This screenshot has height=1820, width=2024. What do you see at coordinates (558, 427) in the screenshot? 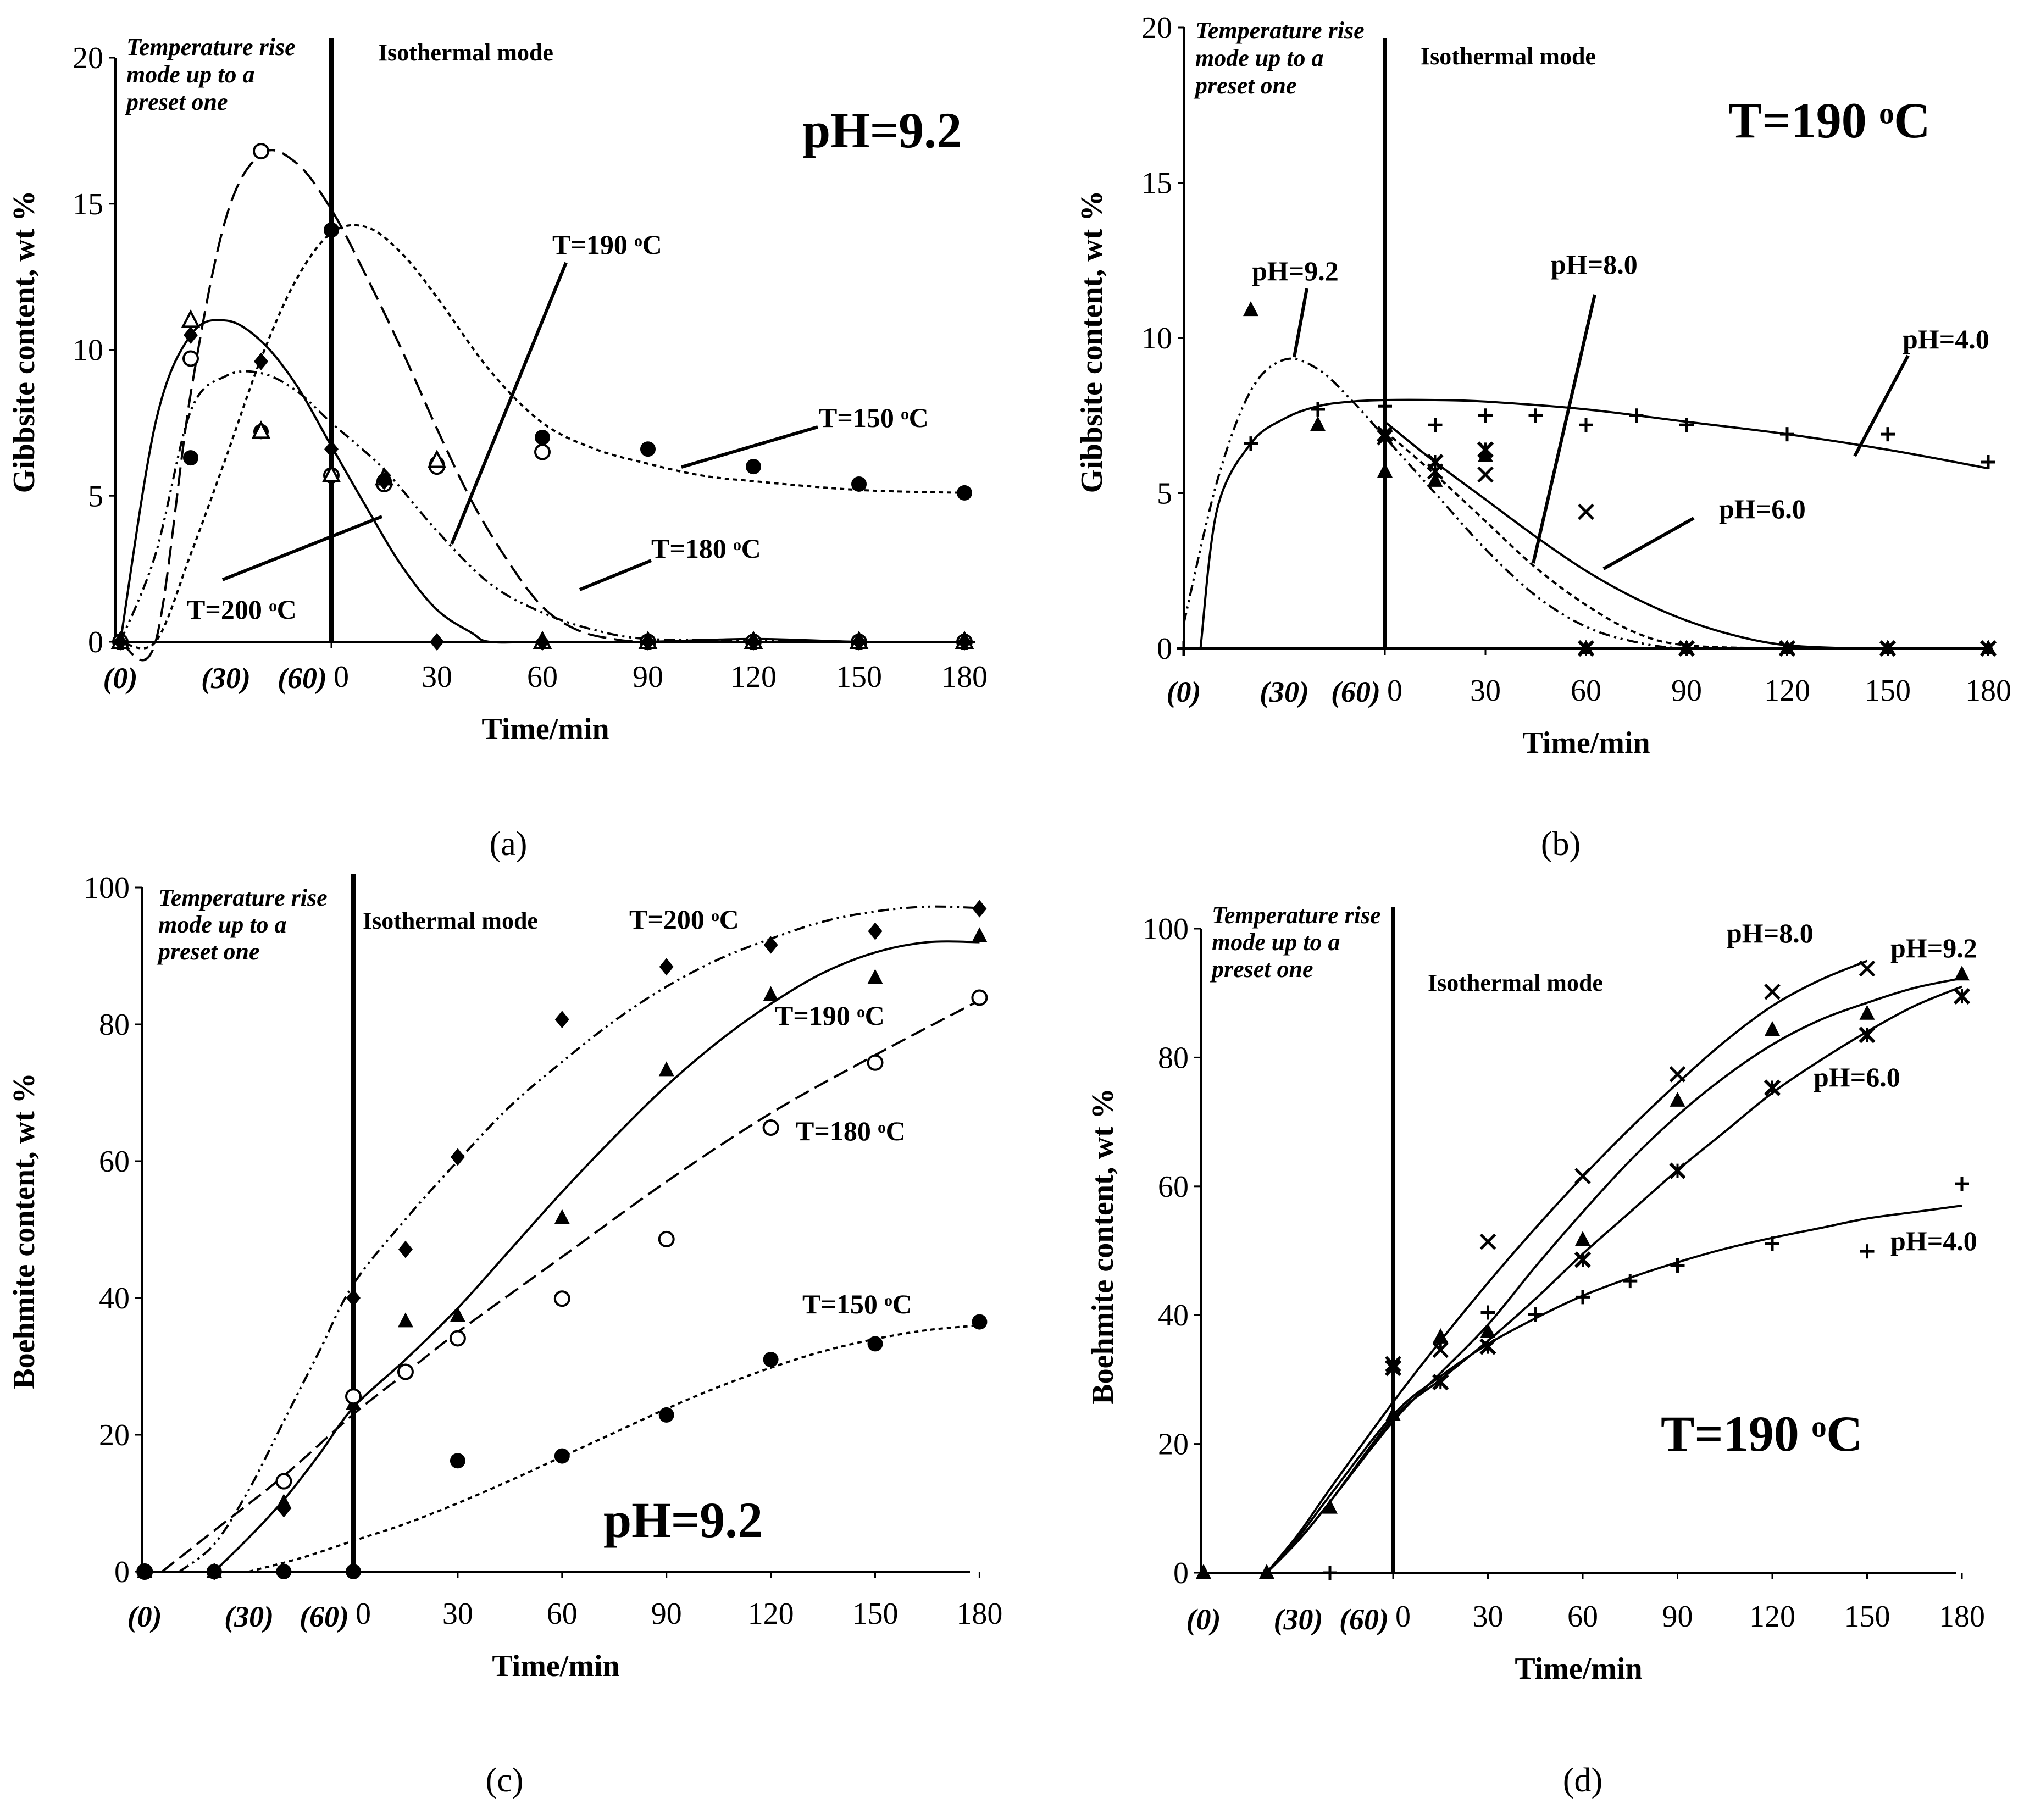
I see `curve-labels-a: T=190 ᵒC T=150 ᵒC T=180 ᵒC T=200 ᵒC` at bounding box center [558, 427].